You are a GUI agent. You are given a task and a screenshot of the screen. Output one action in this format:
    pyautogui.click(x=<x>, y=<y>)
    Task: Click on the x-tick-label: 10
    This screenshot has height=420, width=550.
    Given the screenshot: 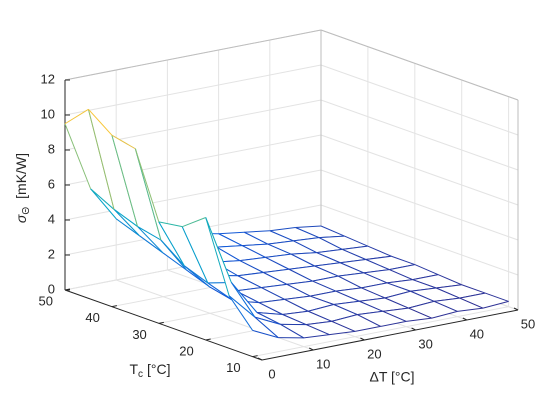 What is the action you would take?
    pyautogui.click(x=323, y=363)
    